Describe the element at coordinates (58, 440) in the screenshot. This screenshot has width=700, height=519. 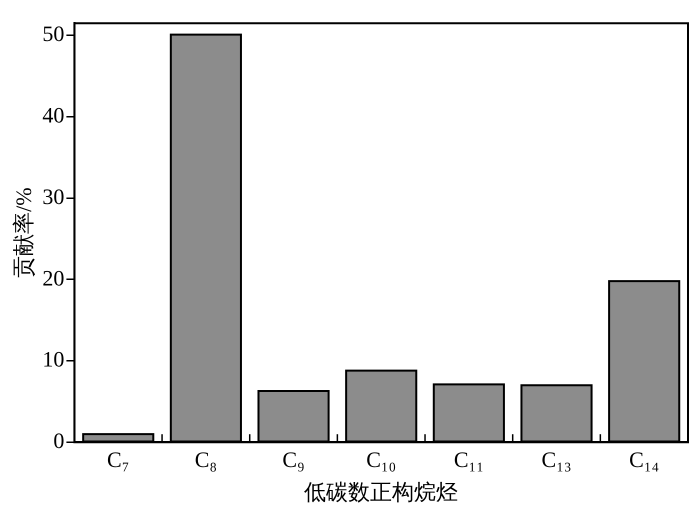
I see `y-tick-label: 0` at that location.